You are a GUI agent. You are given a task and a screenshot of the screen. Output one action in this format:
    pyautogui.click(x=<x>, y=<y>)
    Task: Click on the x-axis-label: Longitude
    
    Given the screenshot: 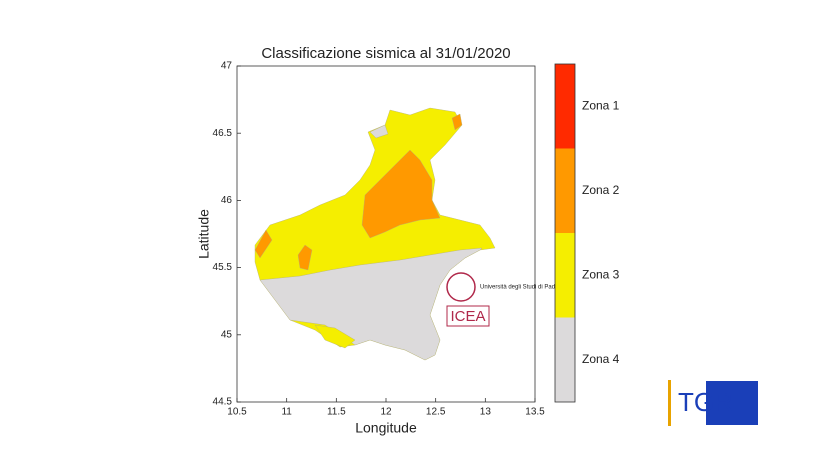 What is the action you would take?
    pyautogui.click(x=386, y=428)
    